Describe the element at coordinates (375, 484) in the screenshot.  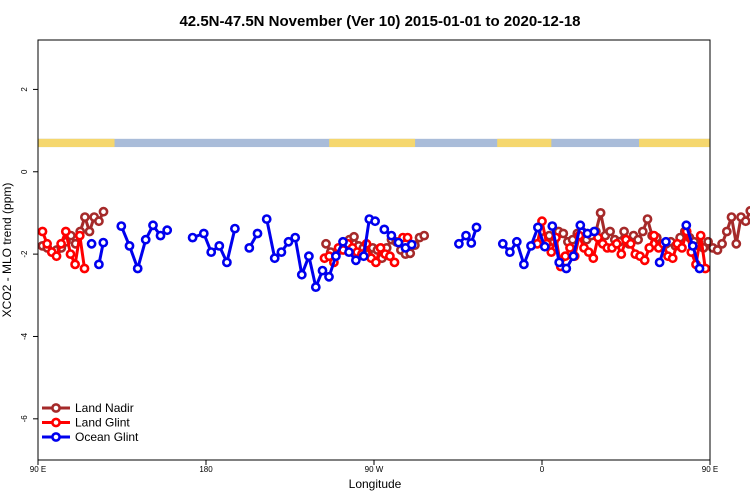
I see `x-axis-label: Longitude` at that location.